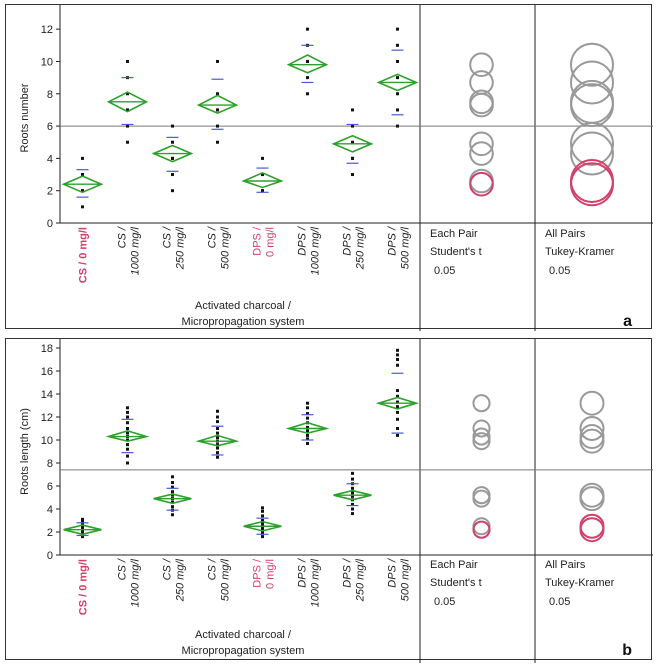 The height and width of the screenshot is (664, 657). I want to click on category-label-line1: CS /, so click(213, 569).